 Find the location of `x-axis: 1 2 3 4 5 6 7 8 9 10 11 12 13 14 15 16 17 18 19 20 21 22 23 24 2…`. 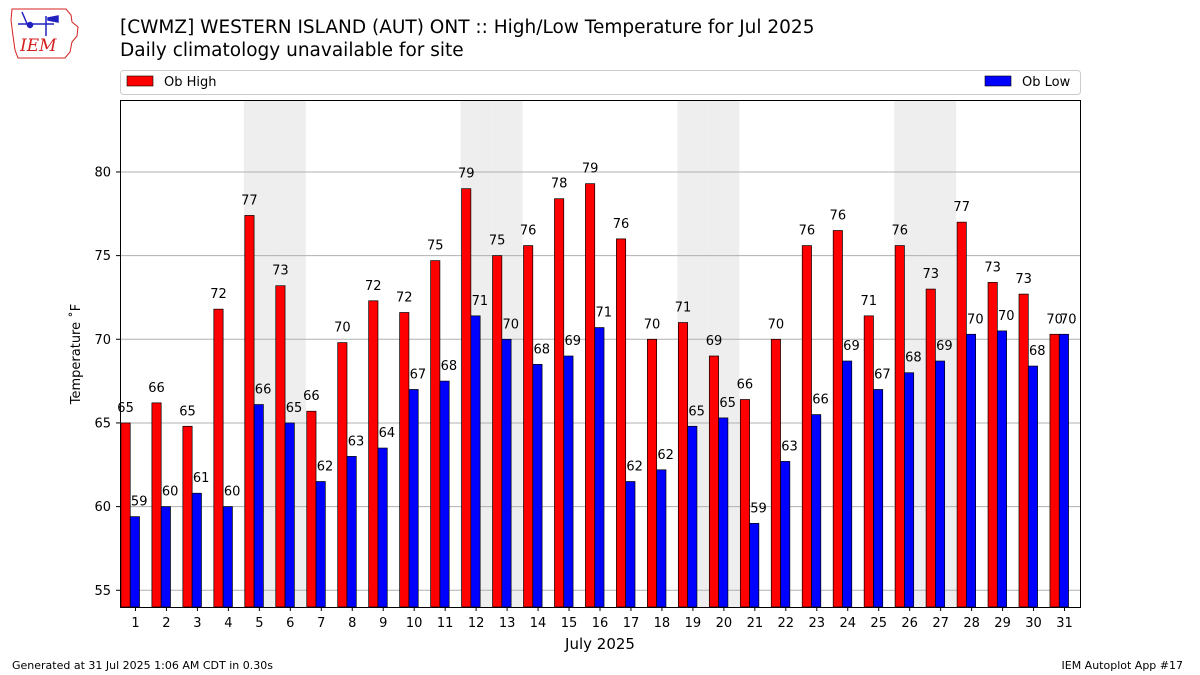

x-axis: 1 2 3 4 5 6 7 8 9 10 11 12 13 14 15 16 17 18 19 20 21 22 23 24 2… is located at coordinates (602, 619).